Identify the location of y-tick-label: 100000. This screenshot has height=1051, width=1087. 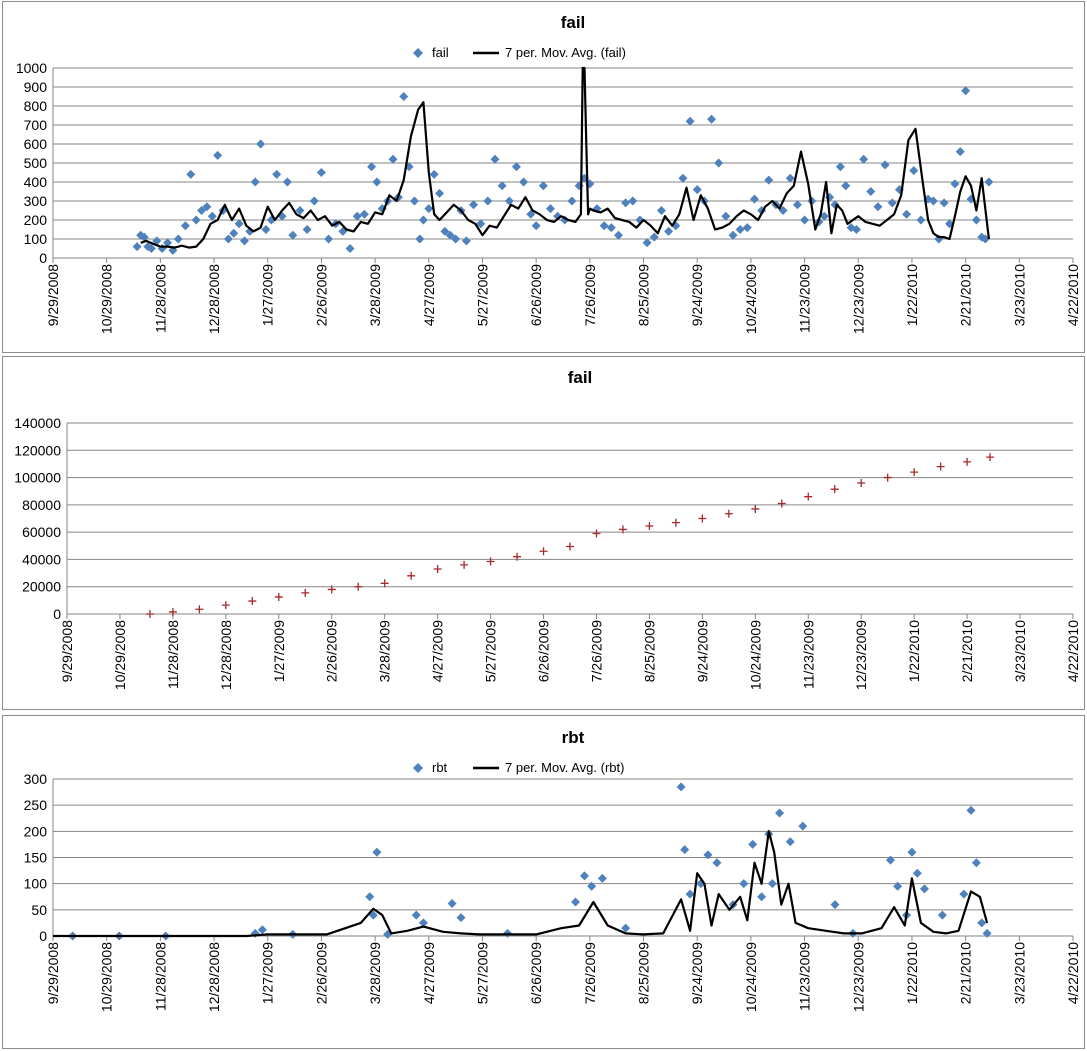
(37, 478).